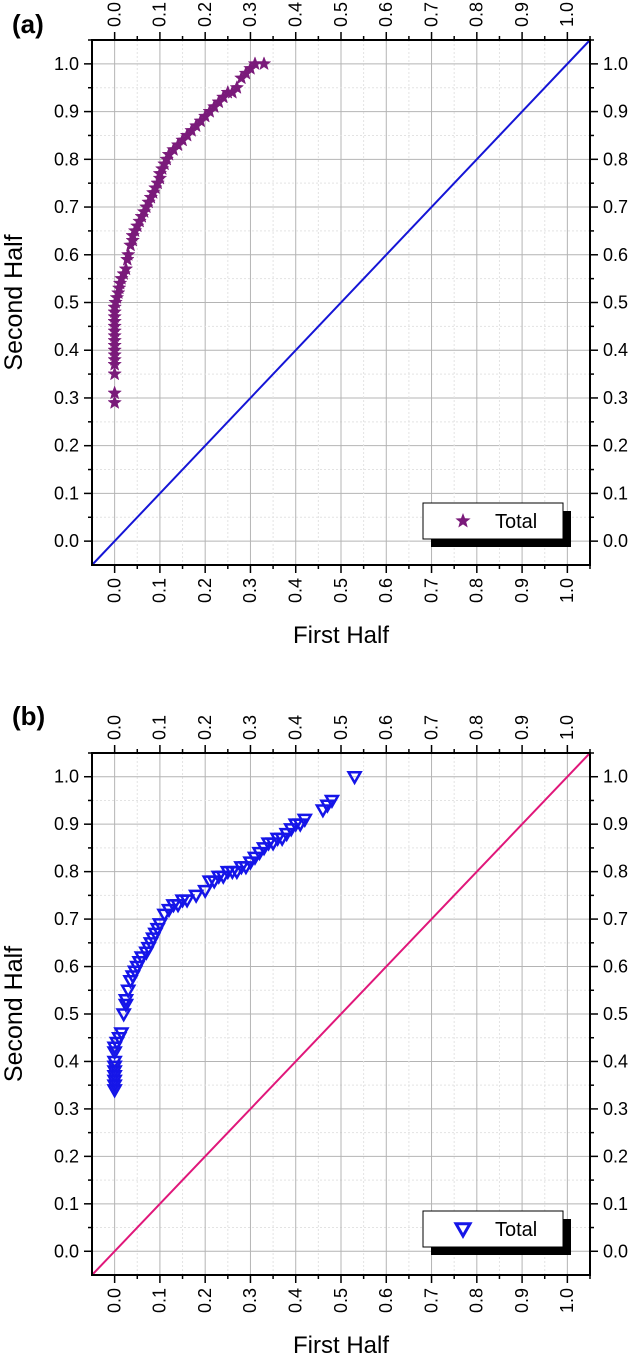  Describe the element at coordinates (250, 1300) in the screenshot. I see `x-tick-label-bottom: 0.3` at that location.